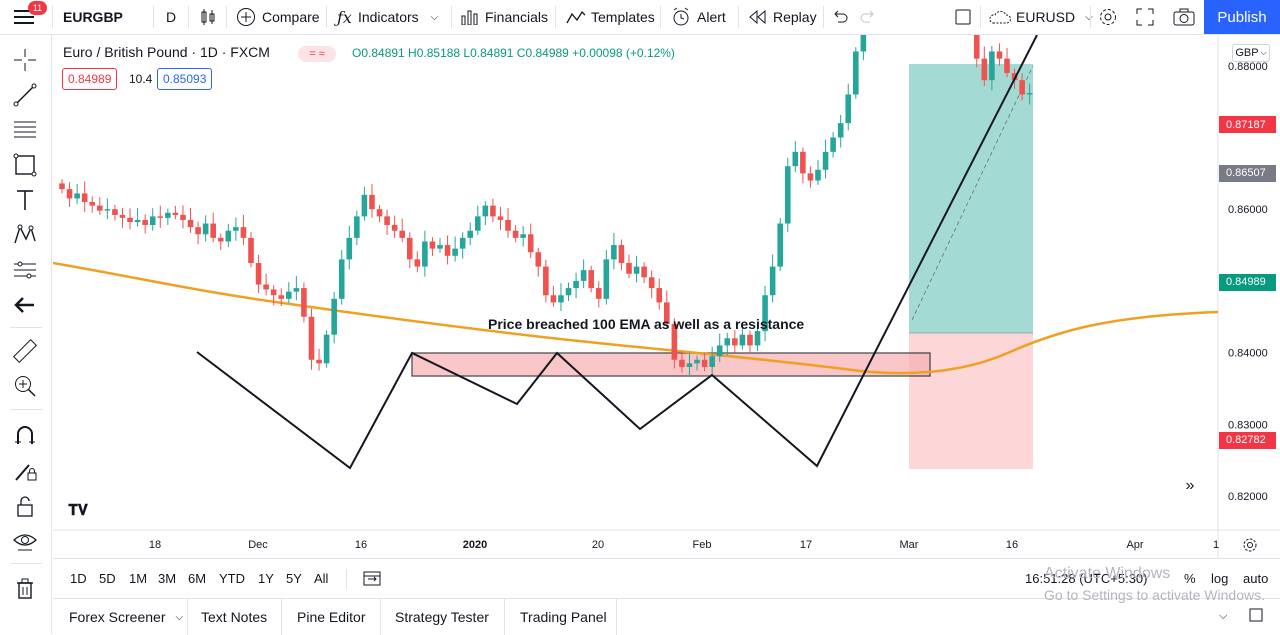  What do you see at coordinates (387, 17) in the screenshot?
I see `indicators-button: ƒx Indicators ⌵` at bounding box center [387, 17].